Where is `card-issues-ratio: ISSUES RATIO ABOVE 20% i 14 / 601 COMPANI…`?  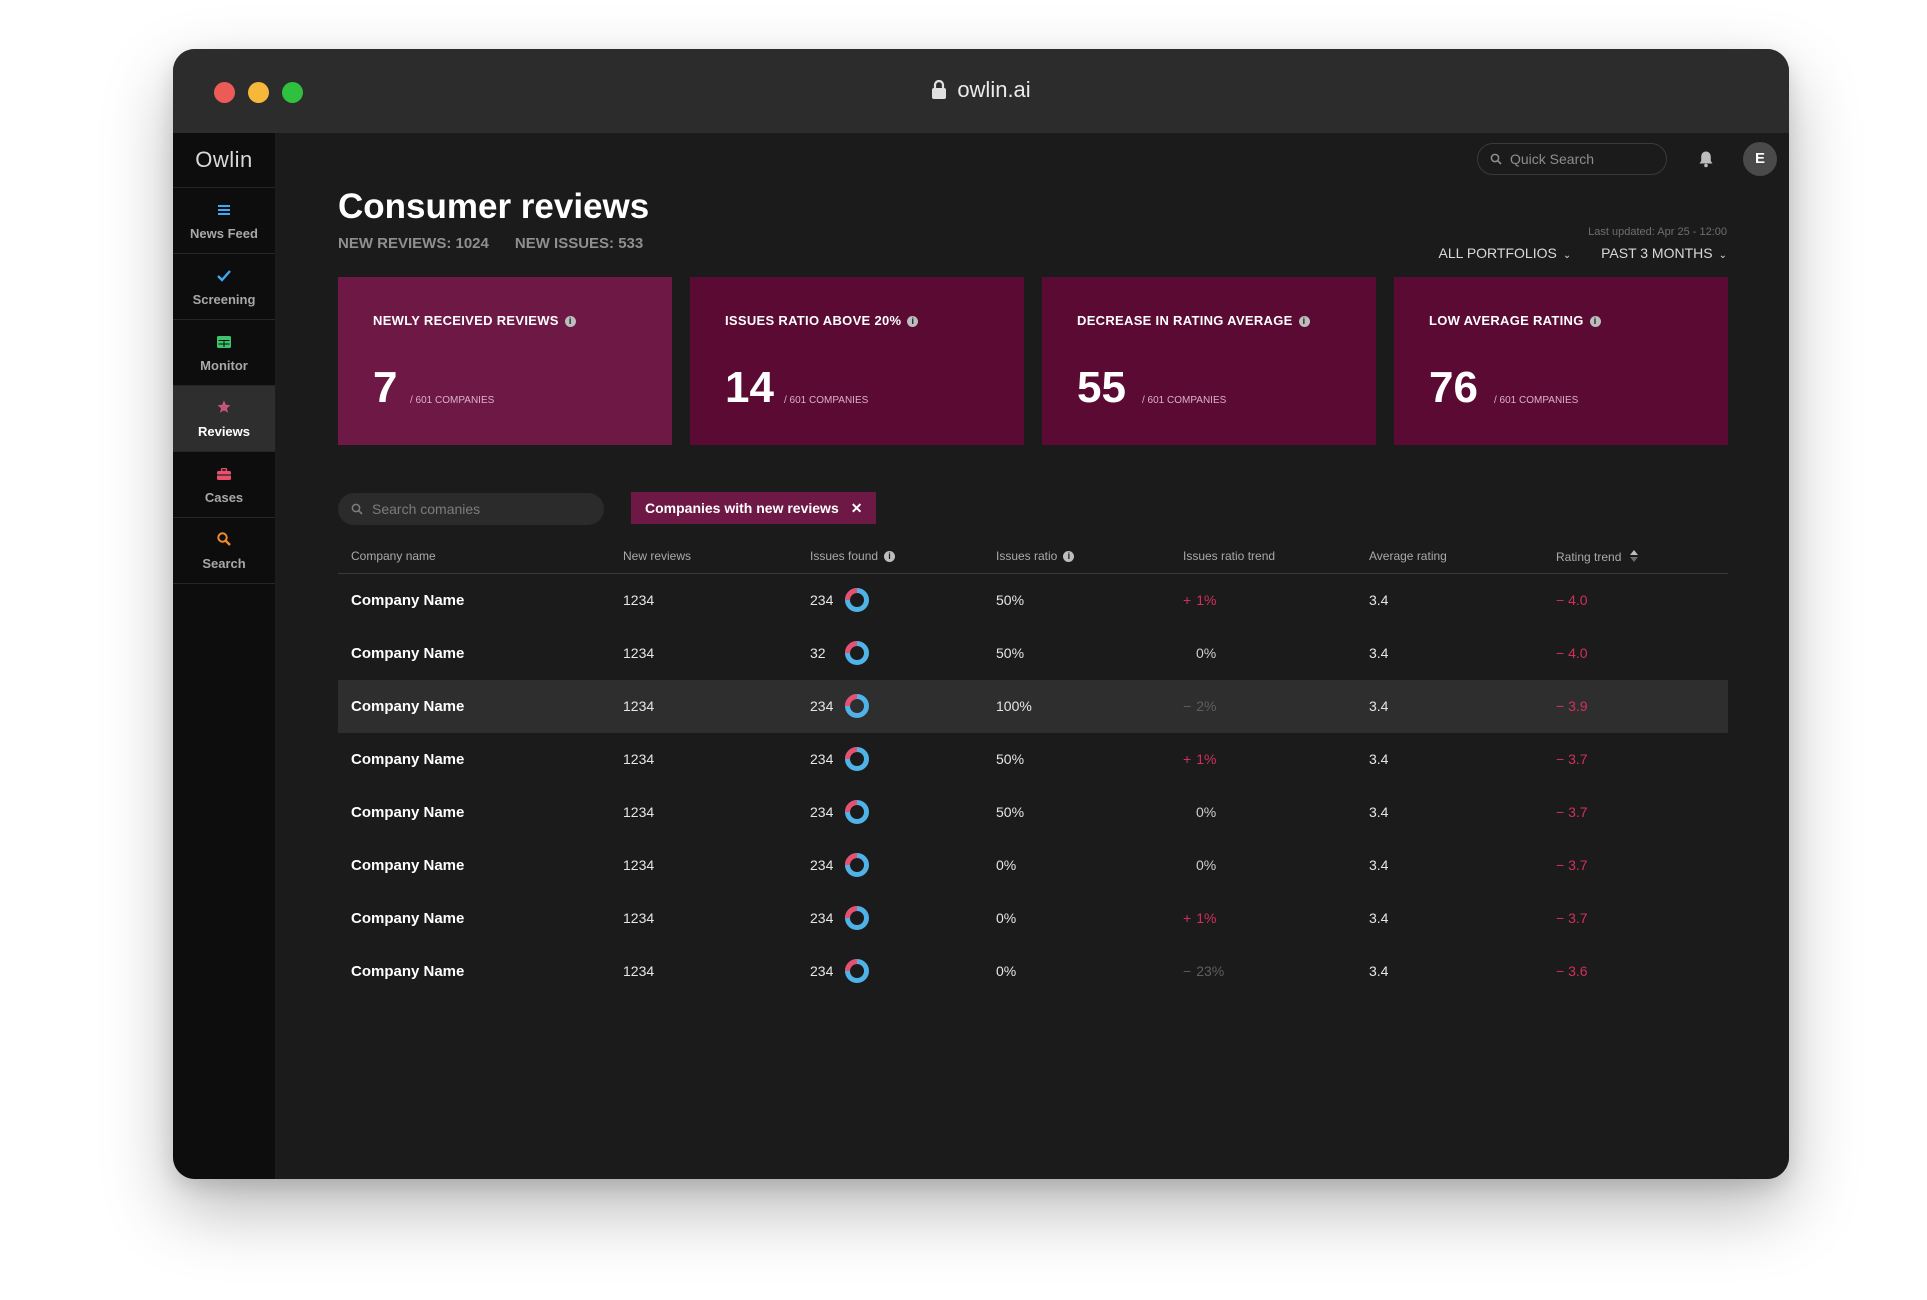 card-issues-ratio: ISSUES RATIO ABOVE 20% i 14 / 601 COMPANI… is located at coordinates (857, 361).